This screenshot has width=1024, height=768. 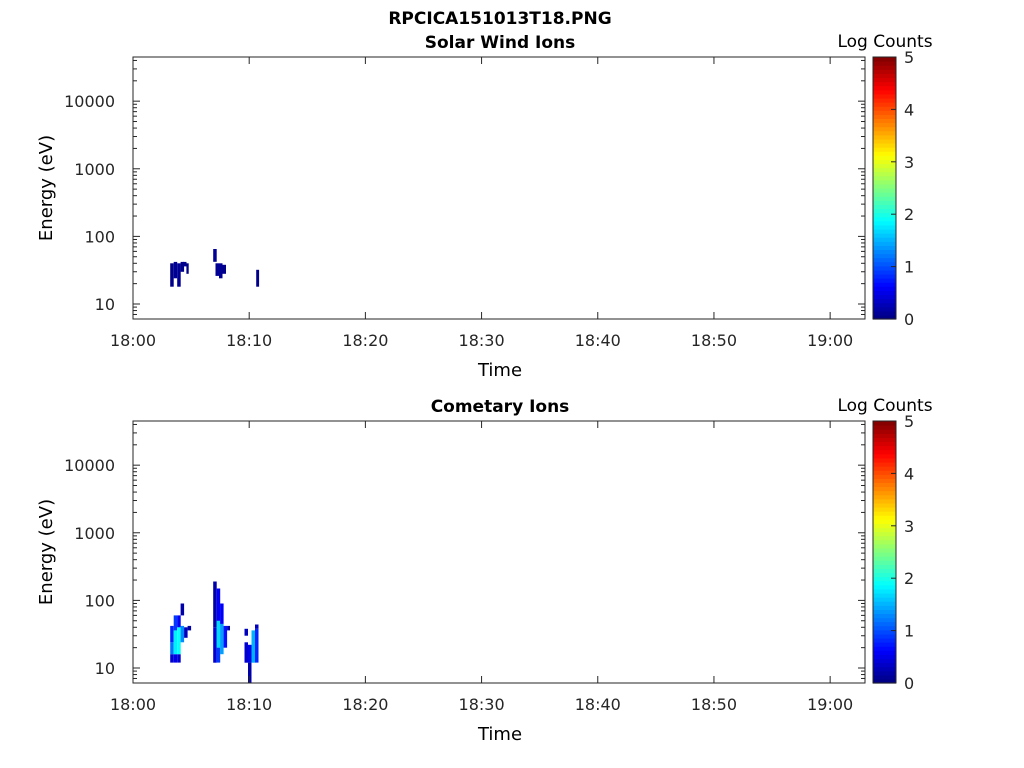 I want to click on colorbar-tick-label: 4, so click(x=909, y=473).